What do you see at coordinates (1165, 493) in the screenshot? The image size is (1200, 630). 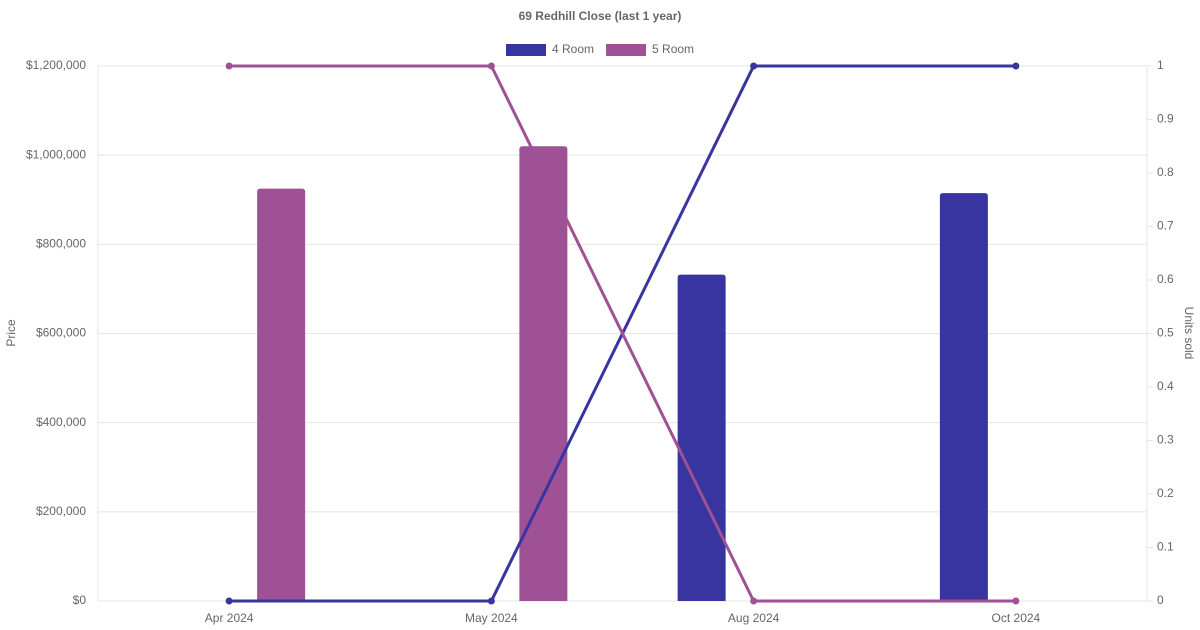 I see `y2-tick-label: 0.2` at bounding box center [1165, 493].